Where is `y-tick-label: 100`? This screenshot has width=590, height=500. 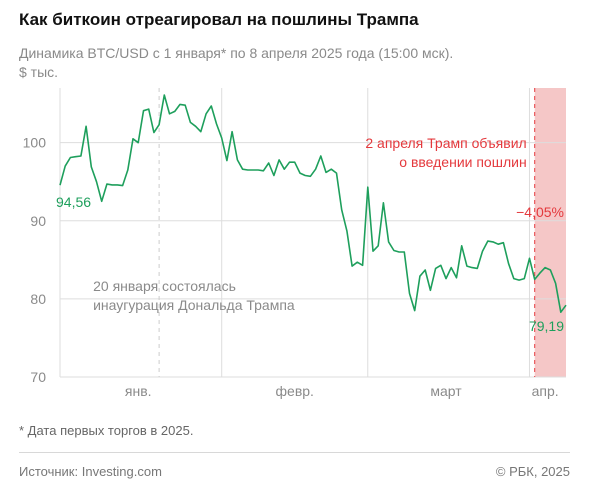 y-tick-label: 100 is located at coordinates (35, 143).